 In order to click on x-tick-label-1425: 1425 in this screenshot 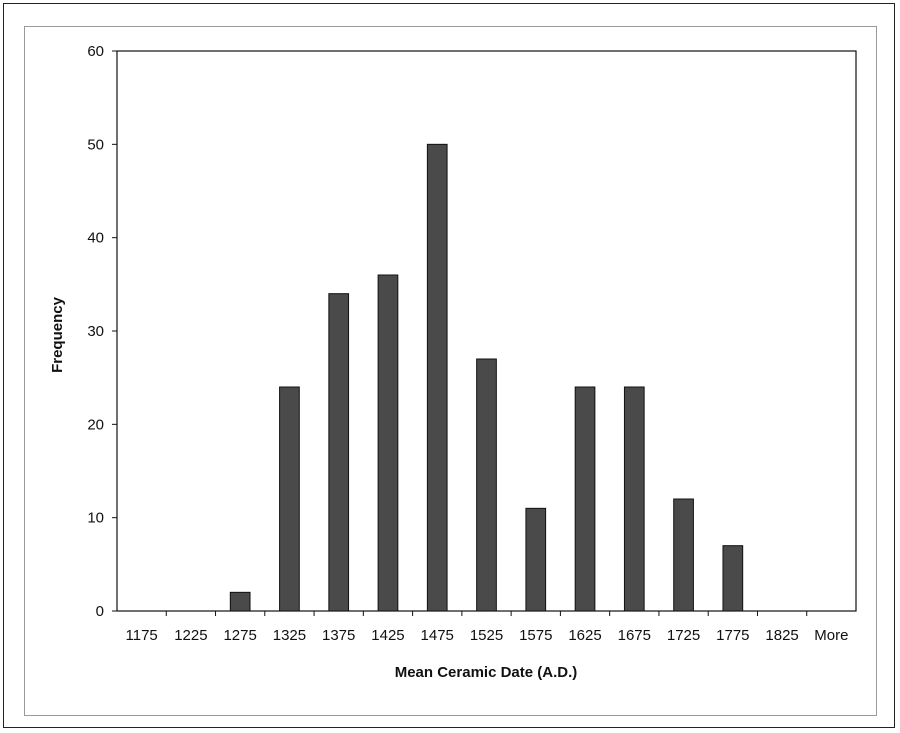, I will do `click(387, 635)`.